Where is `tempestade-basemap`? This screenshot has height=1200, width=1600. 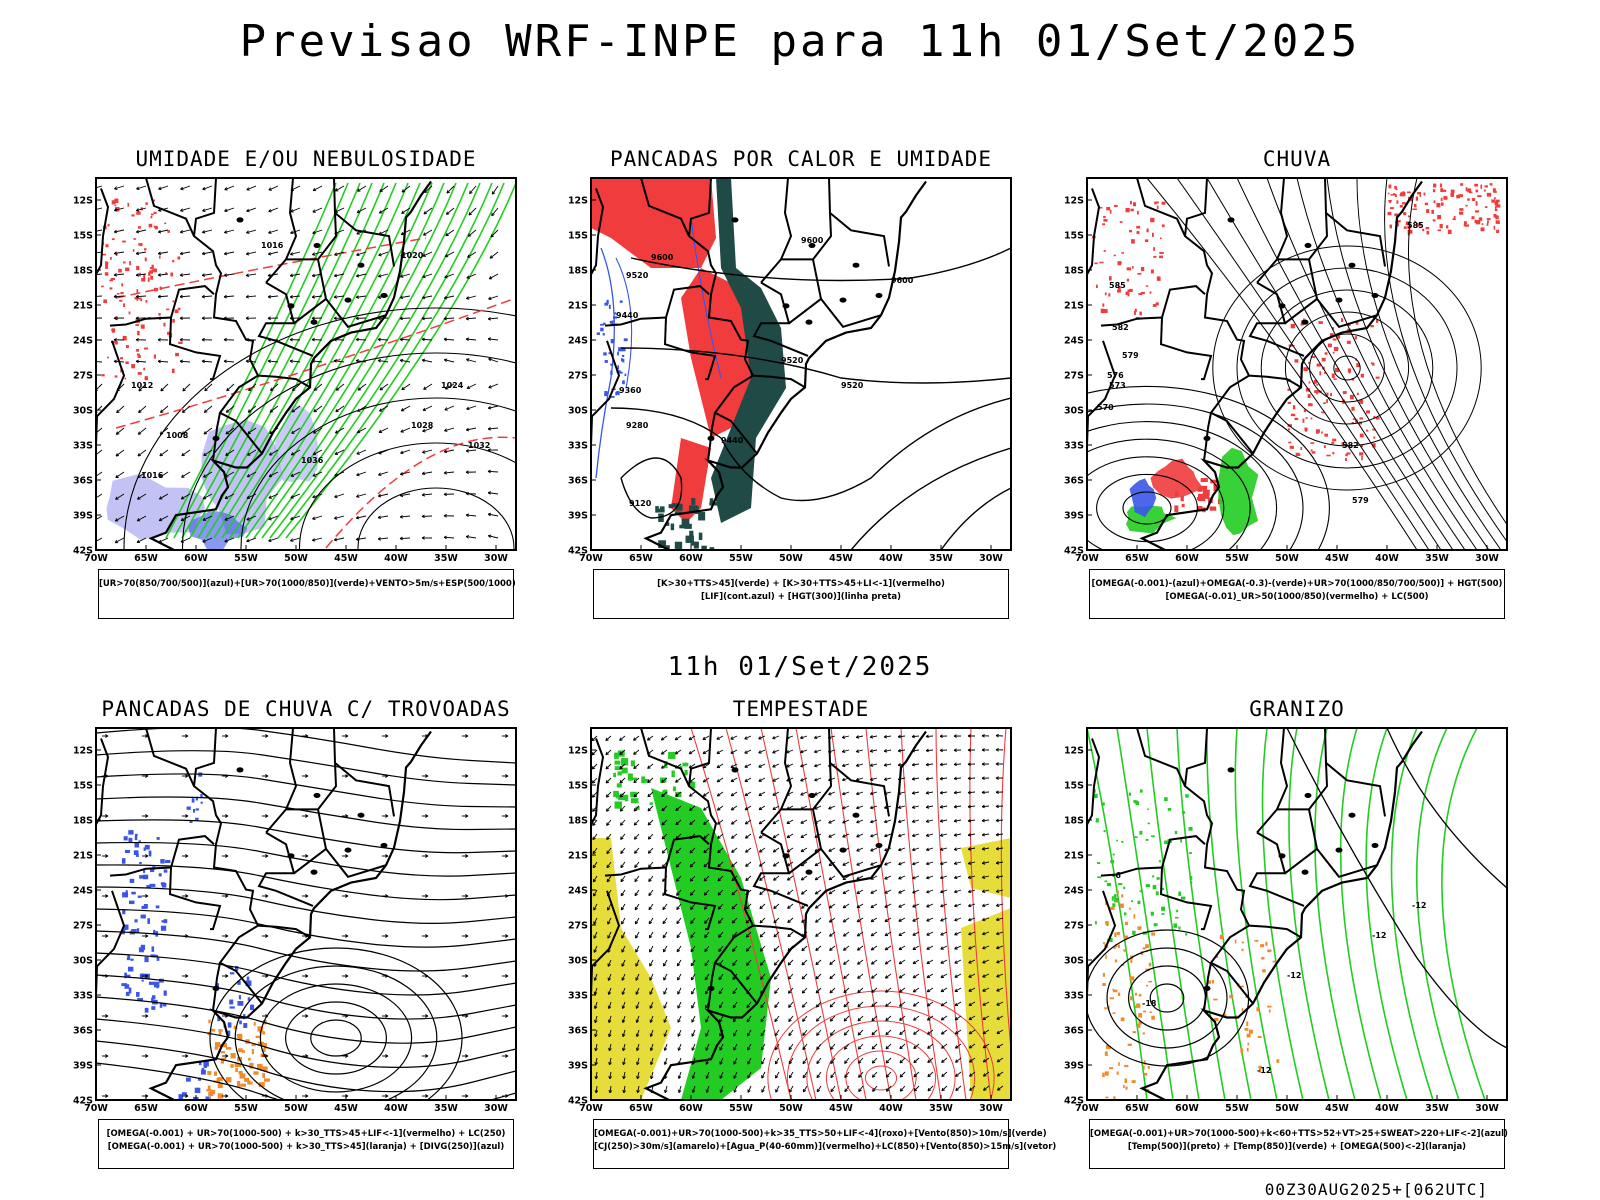
tempestade-basemap is located at coordinates (759, 914).